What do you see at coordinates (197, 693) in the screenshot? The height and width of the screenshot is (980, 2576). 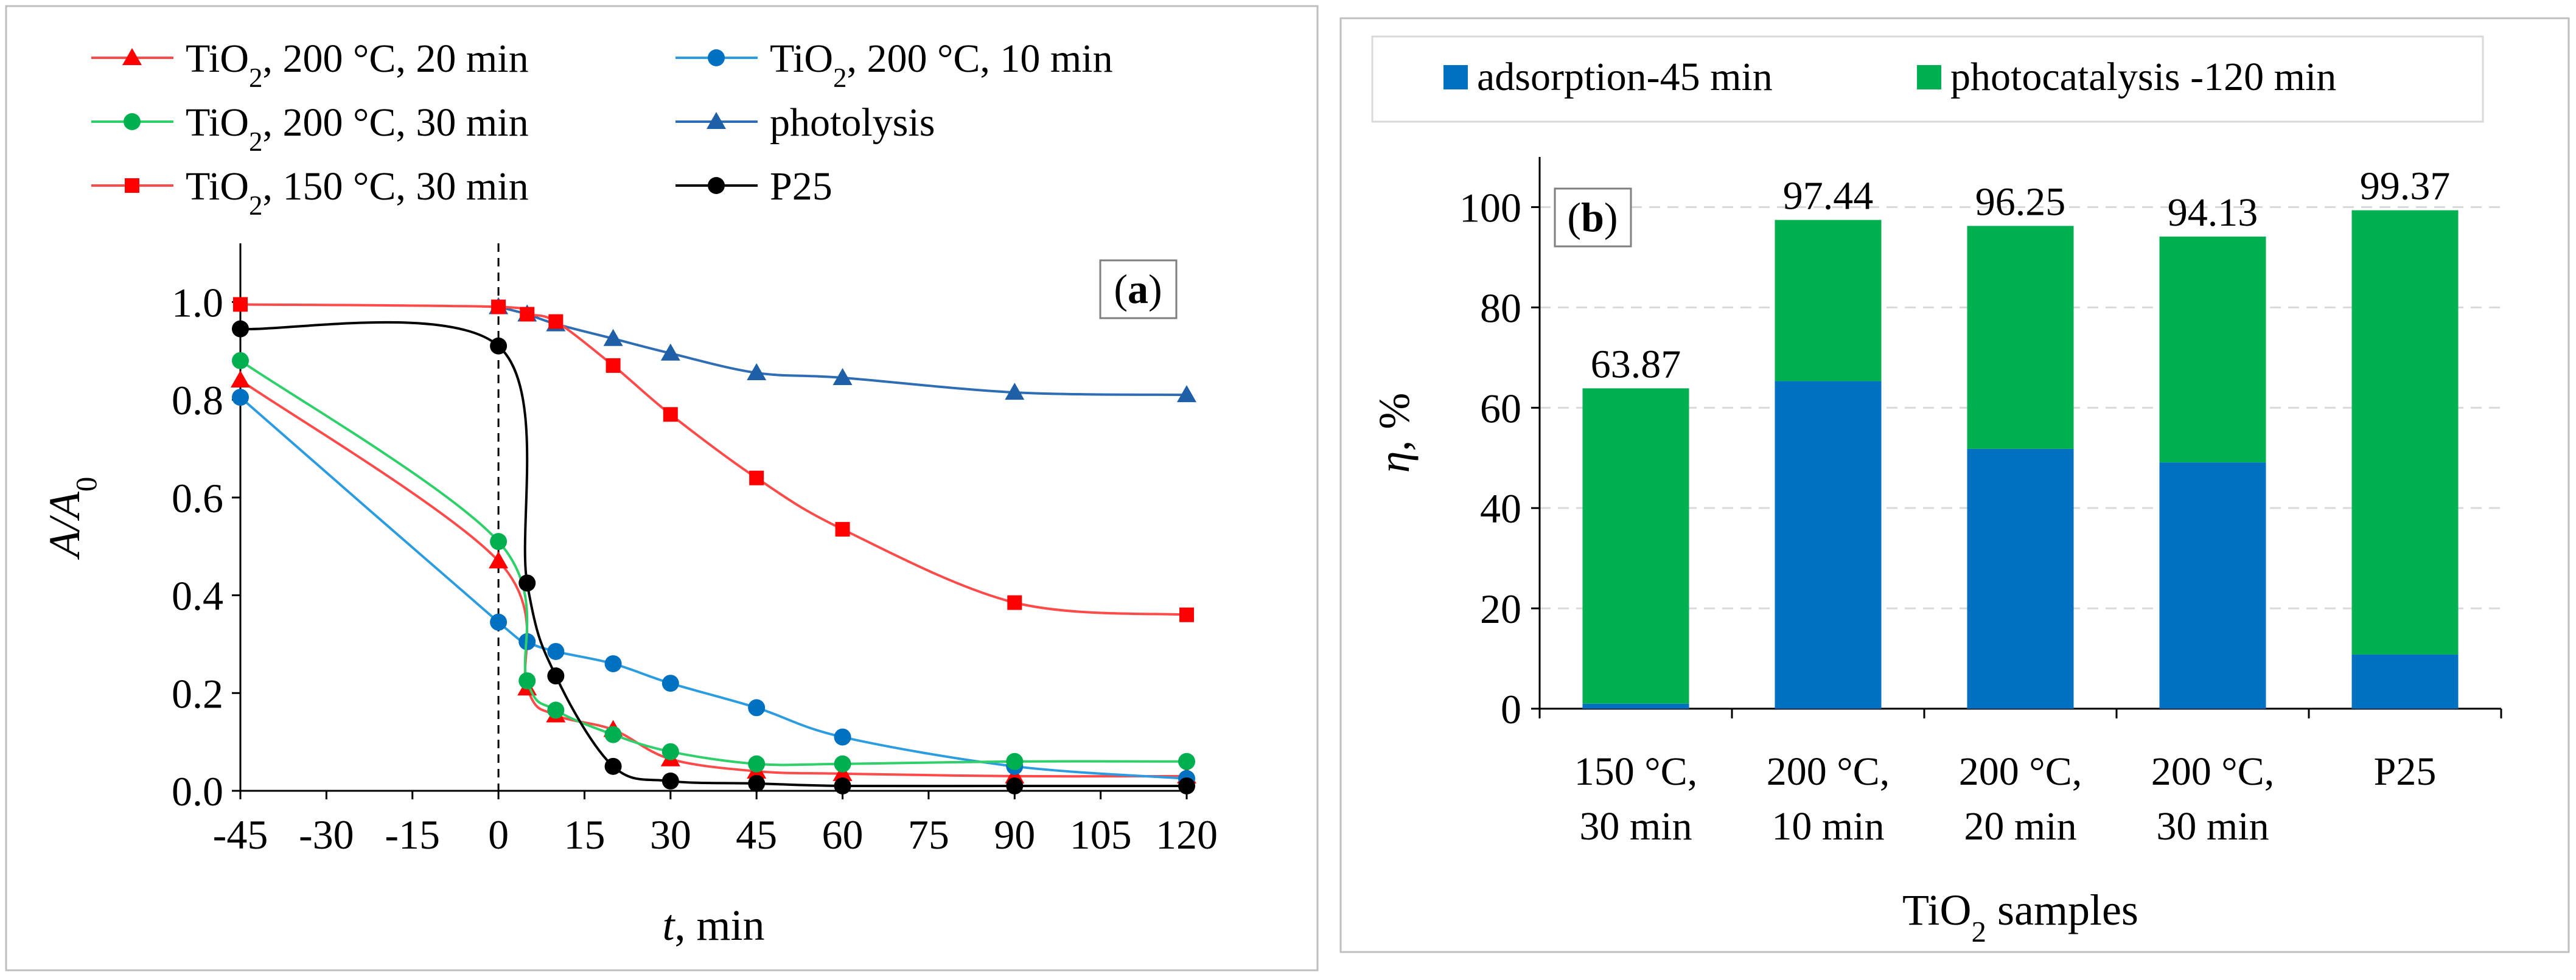 I see `y-tick-label: 0.2` at bounding box center [197, 693].